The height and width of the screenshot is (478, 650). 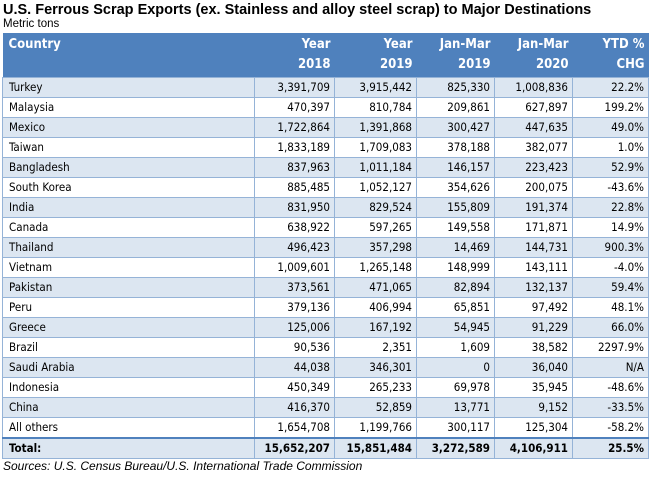 I want to click on units-subtitle: Metric tons, so click(x=31, y=24).